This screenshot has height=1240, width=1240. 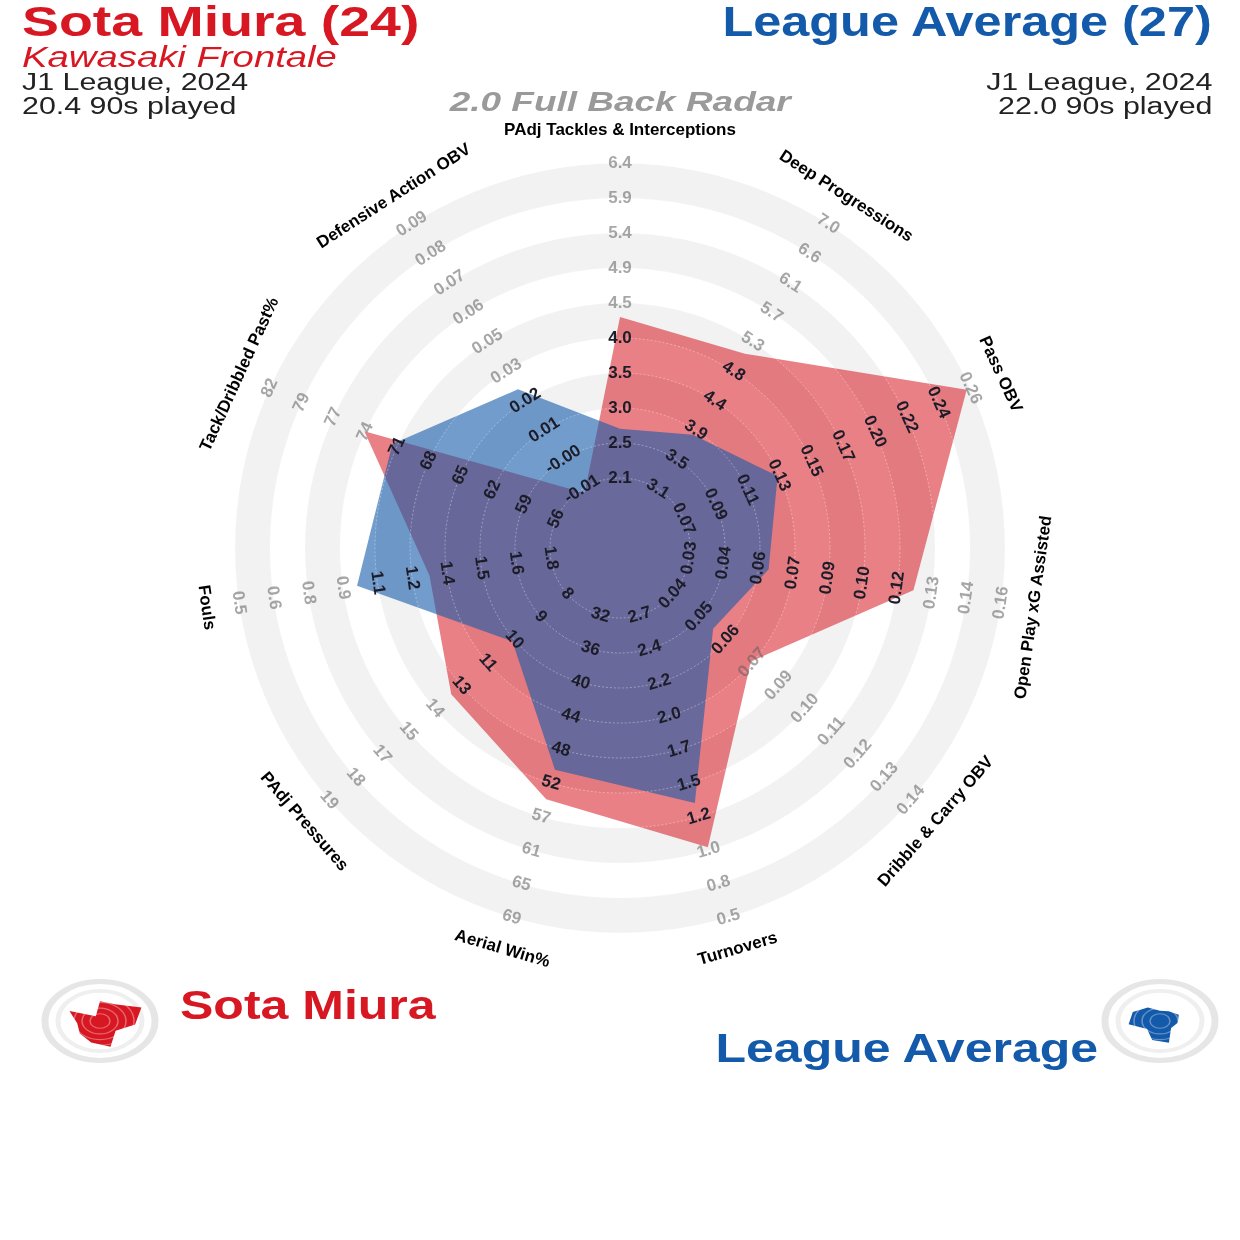 What do you see at coordinates (752, 341) in the screenshot?
I see `text: 5.3` at bounding box center [752, 341].